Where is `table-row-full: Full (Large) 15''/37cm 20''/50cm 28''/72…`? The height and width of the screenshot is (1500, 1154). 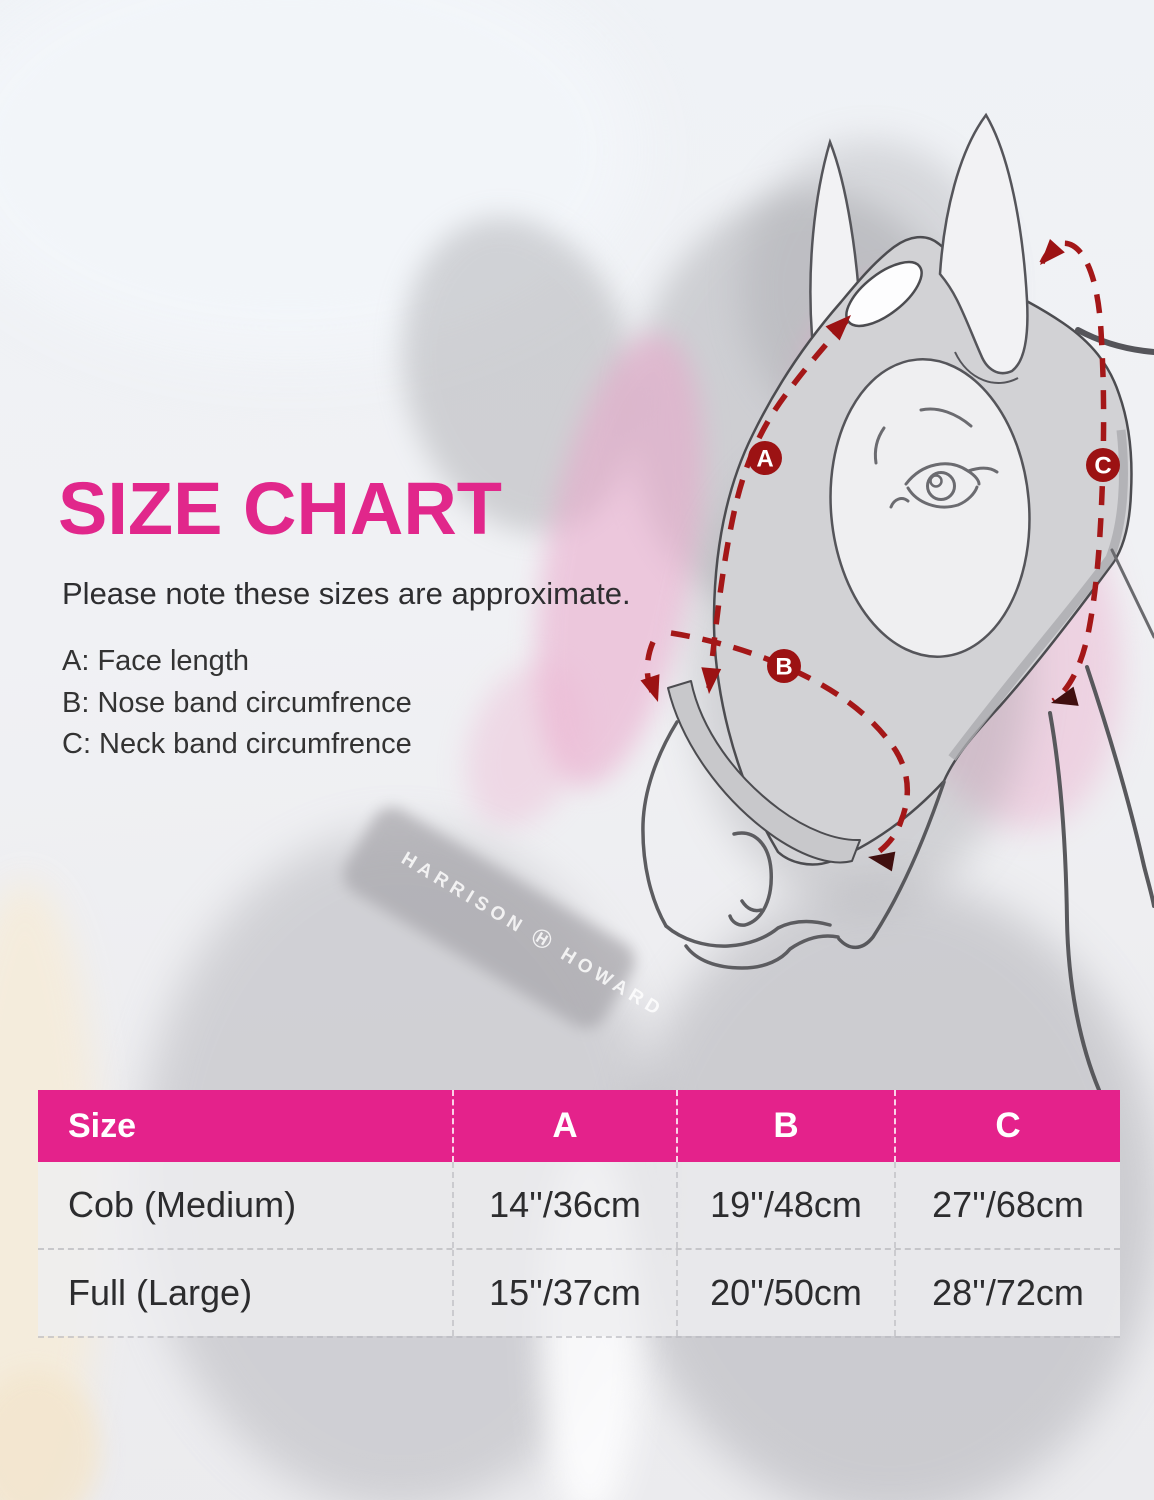
table-row-full: Full (Large) 15''/37cm 20''/50cm 28''/72… is located at coordinates (579, 1292).